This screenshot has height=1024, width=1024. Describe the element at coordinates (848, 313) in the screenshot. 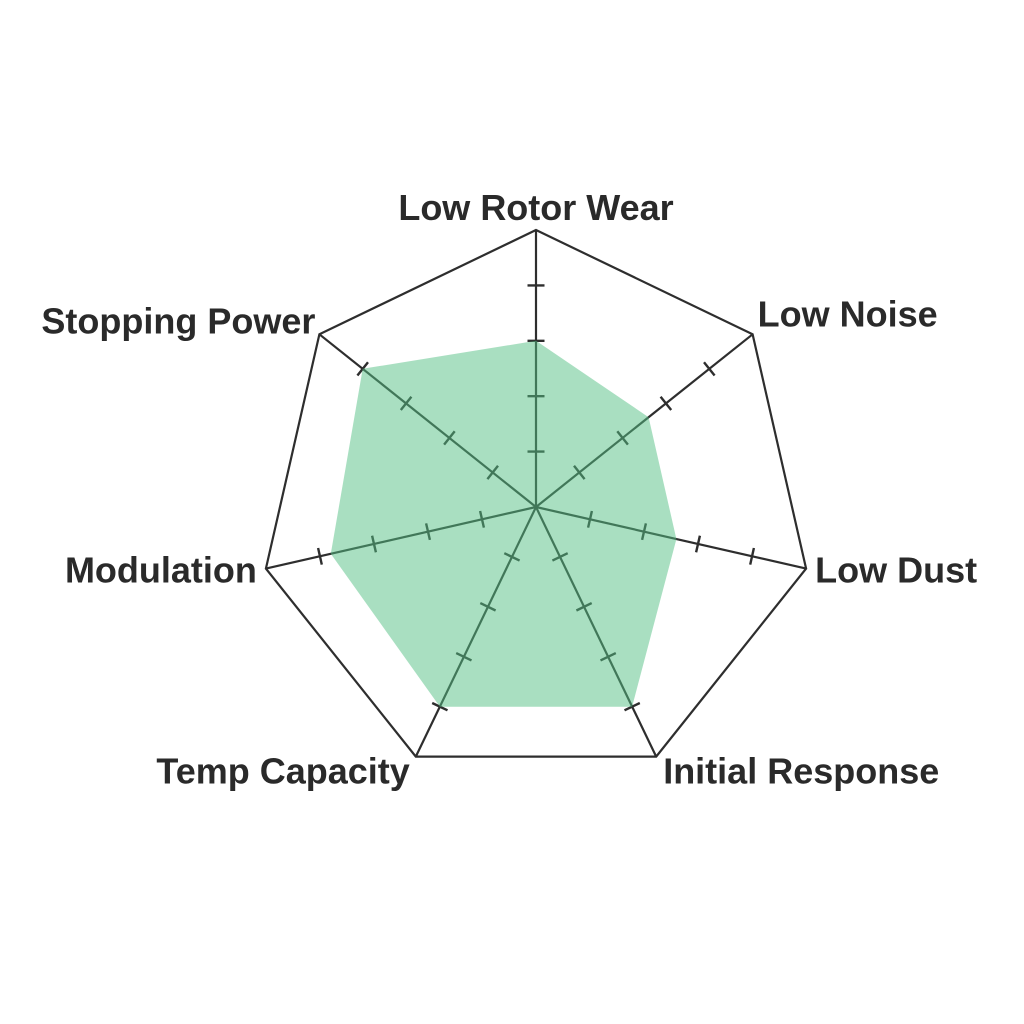

I see `axis-label-low-noise: Low Noise` at that location.